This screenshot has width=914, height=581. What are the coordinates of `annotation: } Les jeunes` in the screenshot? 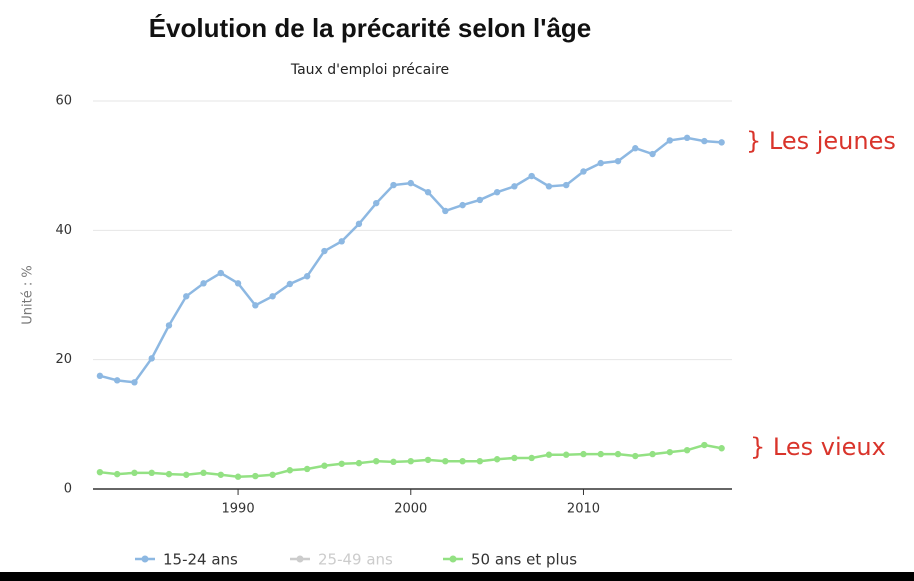 It's located at (821, 141).